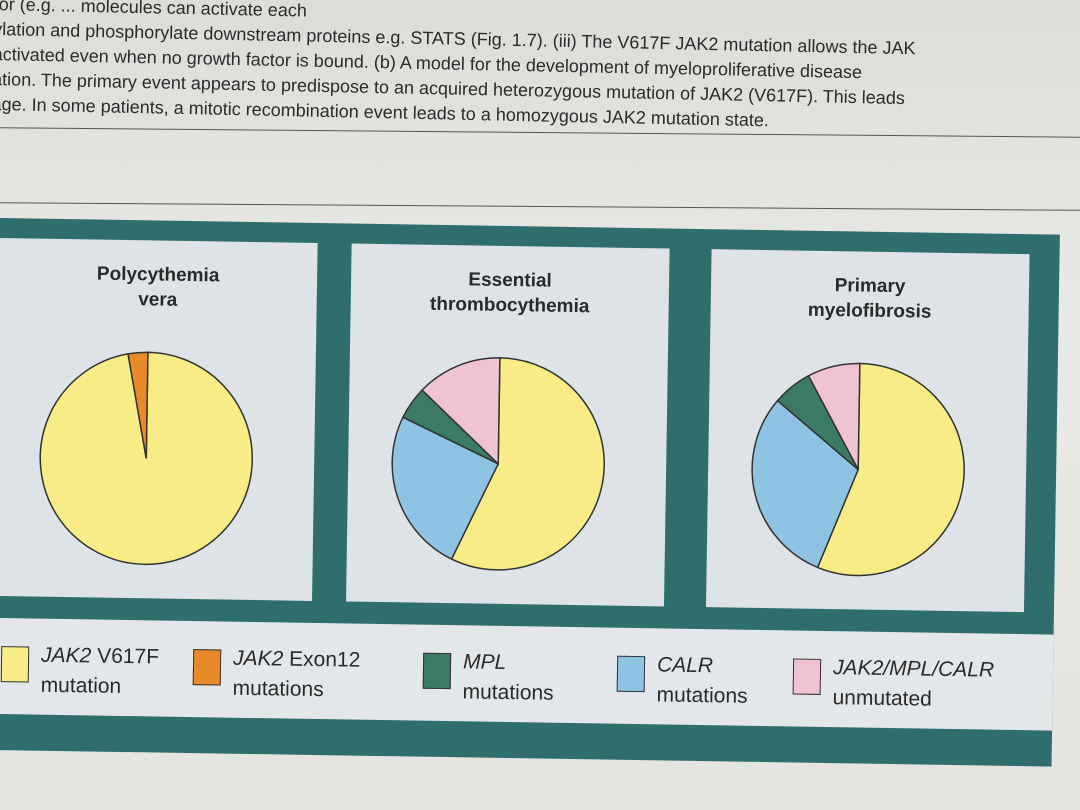 The image size is (1080, 810). I want to click on pie-chart-primary-myelofibrosis, so click(858, 469).